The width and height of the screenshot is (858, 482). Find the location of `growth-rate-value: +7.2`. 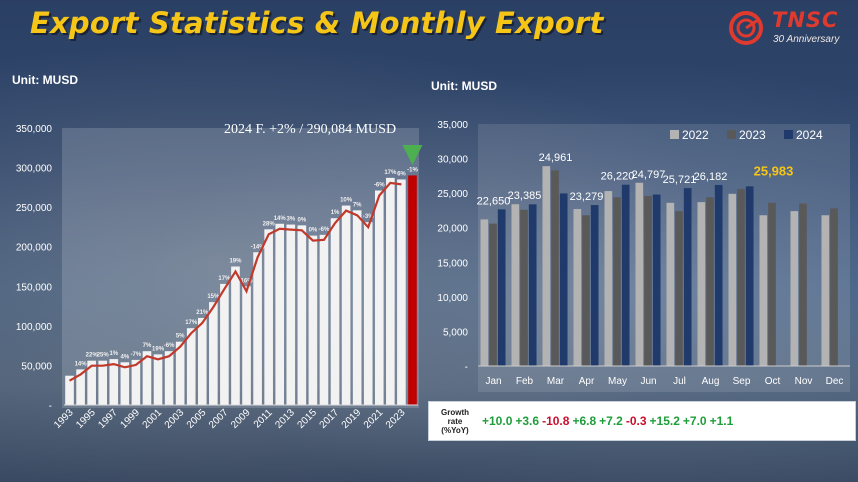

growth-rate-value: +7.2 is located at coordinates (611, 421).